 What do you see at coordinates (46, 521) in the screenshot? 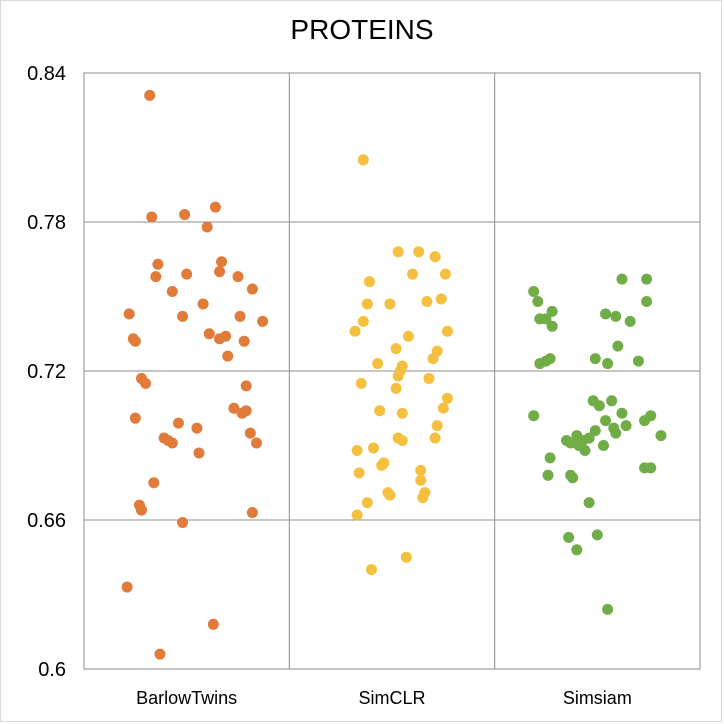
I see `y-tick-label: 0.66` at bounding box center [46, 521].